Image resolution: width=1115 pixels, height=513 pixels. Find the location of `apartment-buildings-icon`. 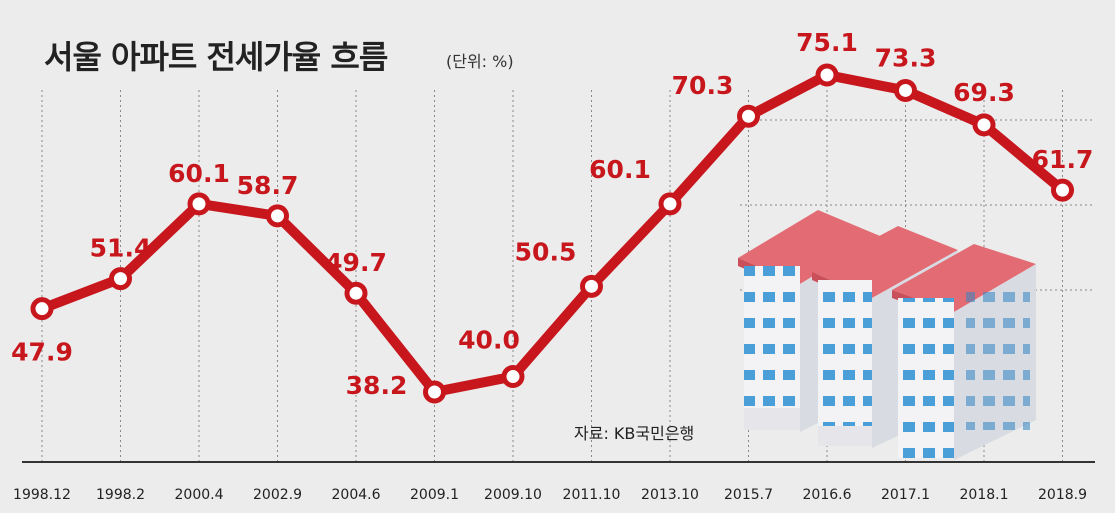

apartment-buildings-icon is located at coordinates (887, 335).